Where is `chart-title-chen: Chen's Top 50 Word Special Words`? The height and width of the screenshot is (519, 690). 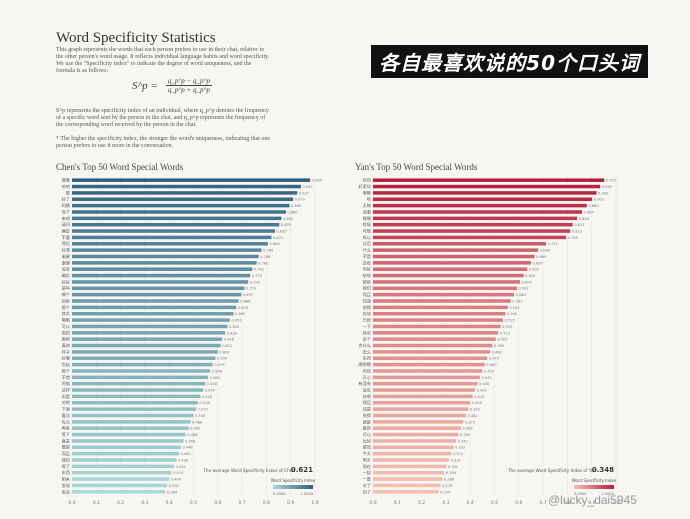 chart-title-chen: Chen's Top 50 Word Special Words is located at coordinates (120, 167).